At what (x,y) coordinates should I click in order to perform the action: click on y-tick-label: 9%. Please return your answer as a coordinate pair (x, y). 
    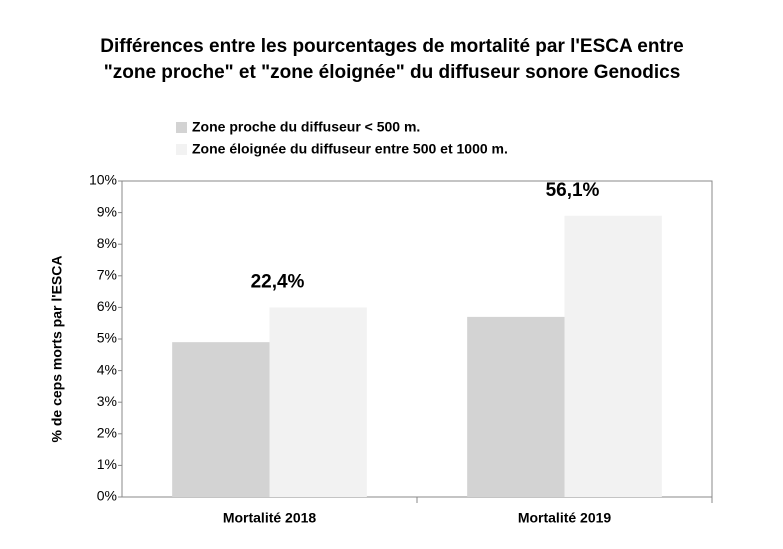
    Looking at the image, I should click on (107, 211).